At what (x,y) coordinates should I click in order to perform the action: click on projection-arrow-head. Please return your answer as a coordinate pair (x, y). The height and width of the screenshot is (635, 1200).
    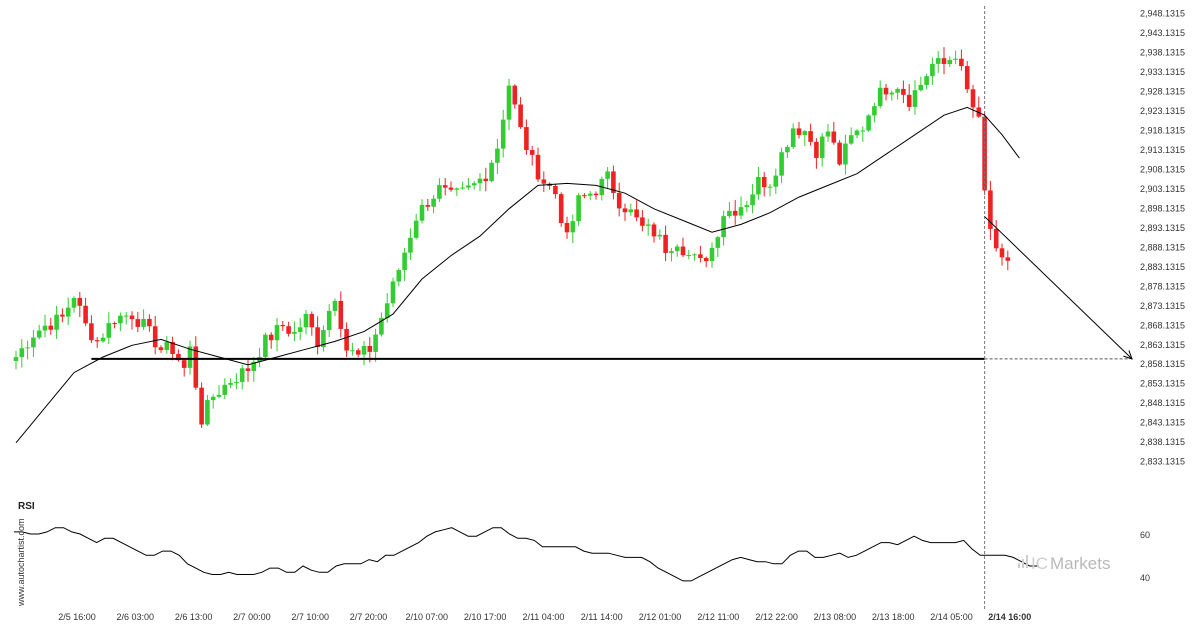
    Looking at the image, I should click on (1128, 355).